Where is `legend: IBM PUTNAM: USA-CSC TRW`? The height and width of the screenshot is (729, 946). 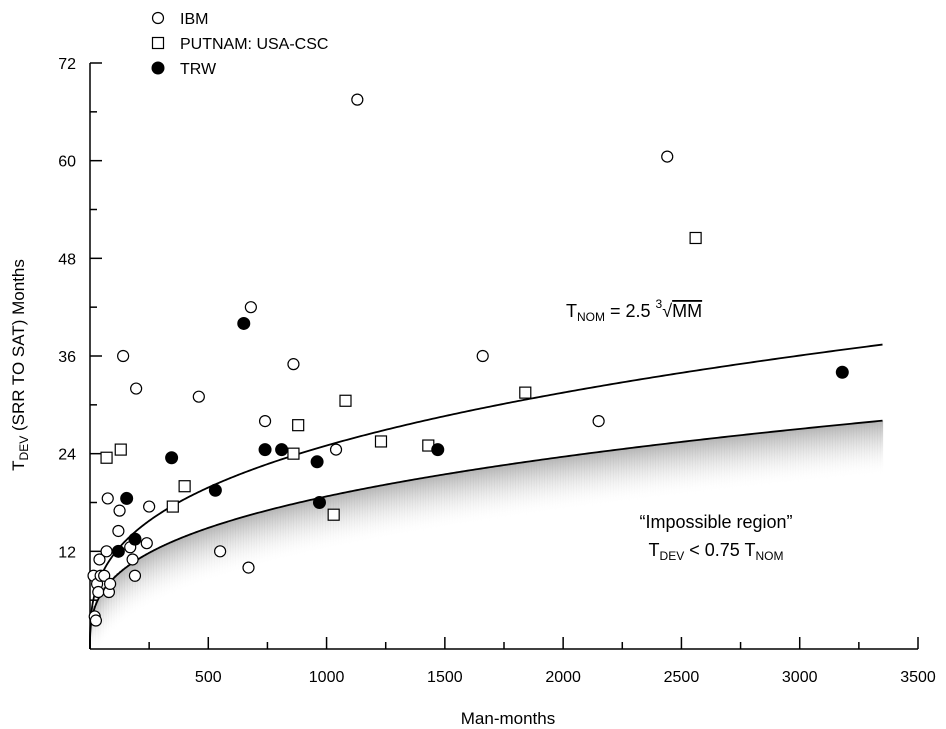
legend: IBM PUTNAM: USA-CSC TRW is located at coordinates (239, 44).